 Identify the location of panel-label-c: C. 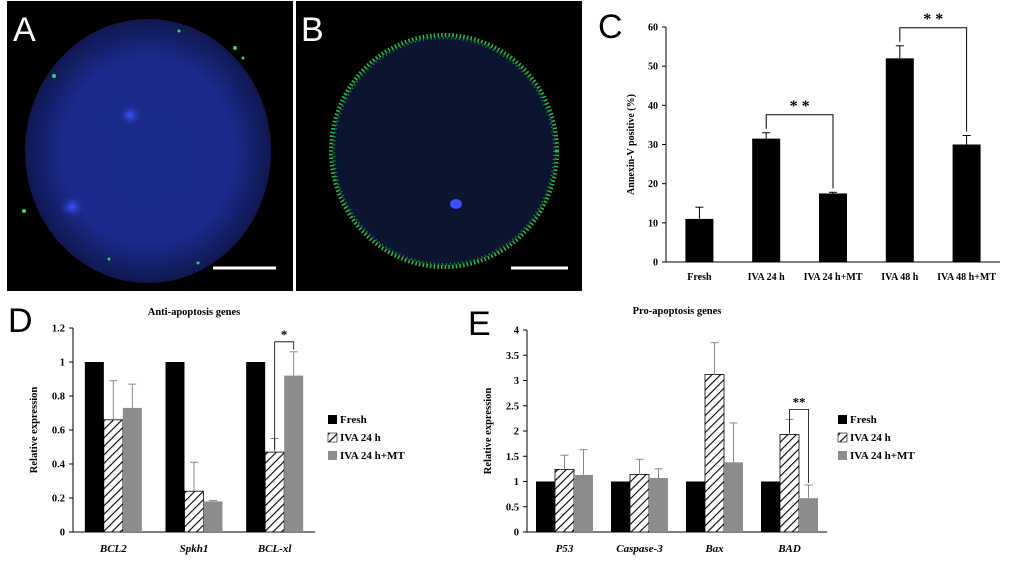
(610, 27).